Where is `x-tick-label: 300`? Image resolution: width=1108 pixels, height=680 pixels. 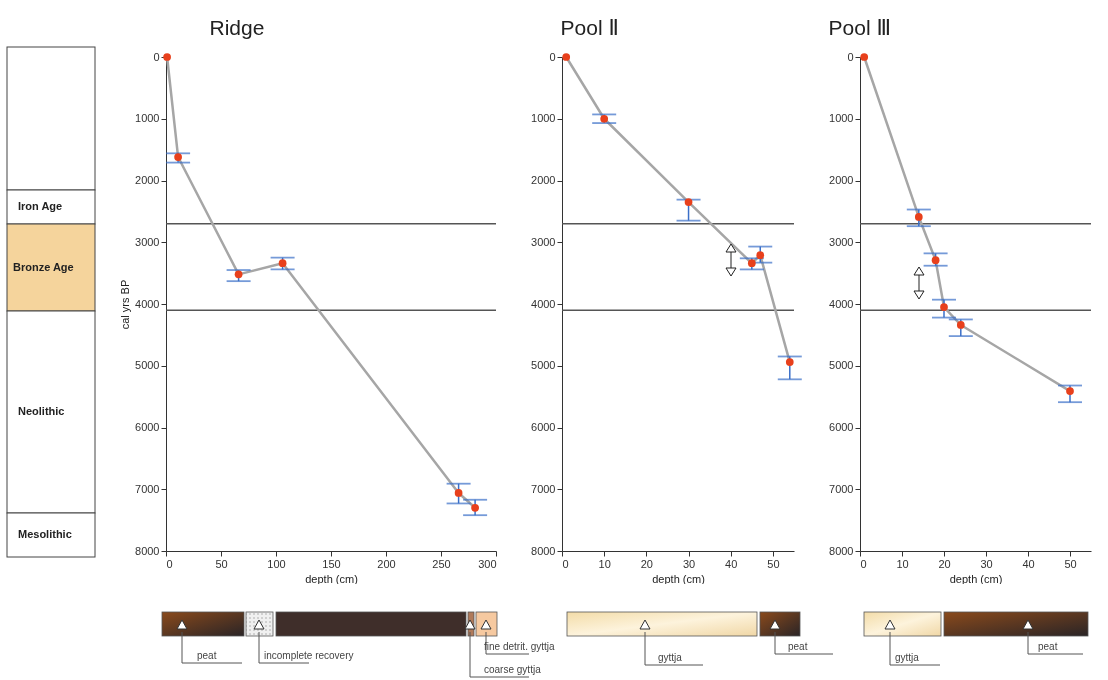 x-tick-label: 300 is located at coordinates (487, 563).